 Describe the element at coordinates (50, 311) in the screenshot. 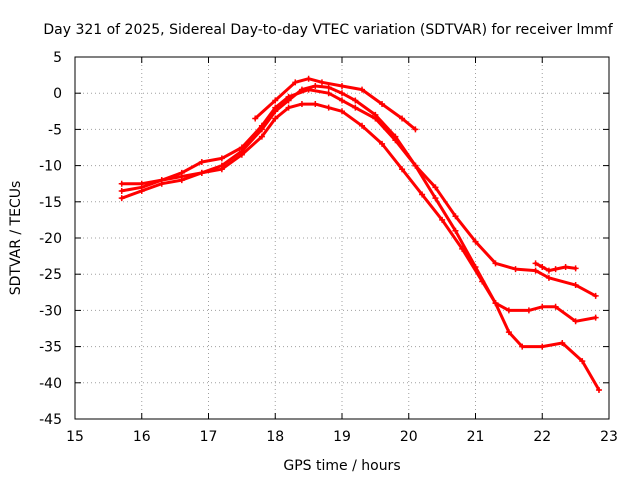

I see `y-tick-label: -30` at that location.